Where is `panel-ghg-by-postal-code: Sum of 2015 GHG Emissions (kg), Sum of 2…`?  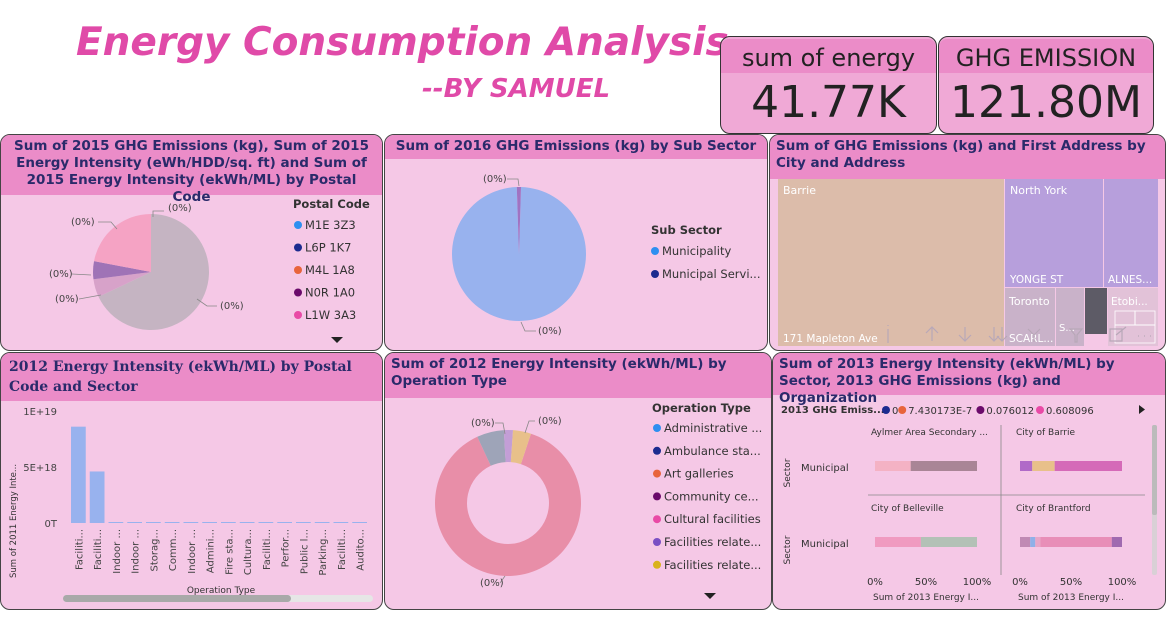
panel-ghg-by-postal-code: Sum of 2015 GHG Emissions (kg), Sum of 2… is located at coordinates (191, 242).